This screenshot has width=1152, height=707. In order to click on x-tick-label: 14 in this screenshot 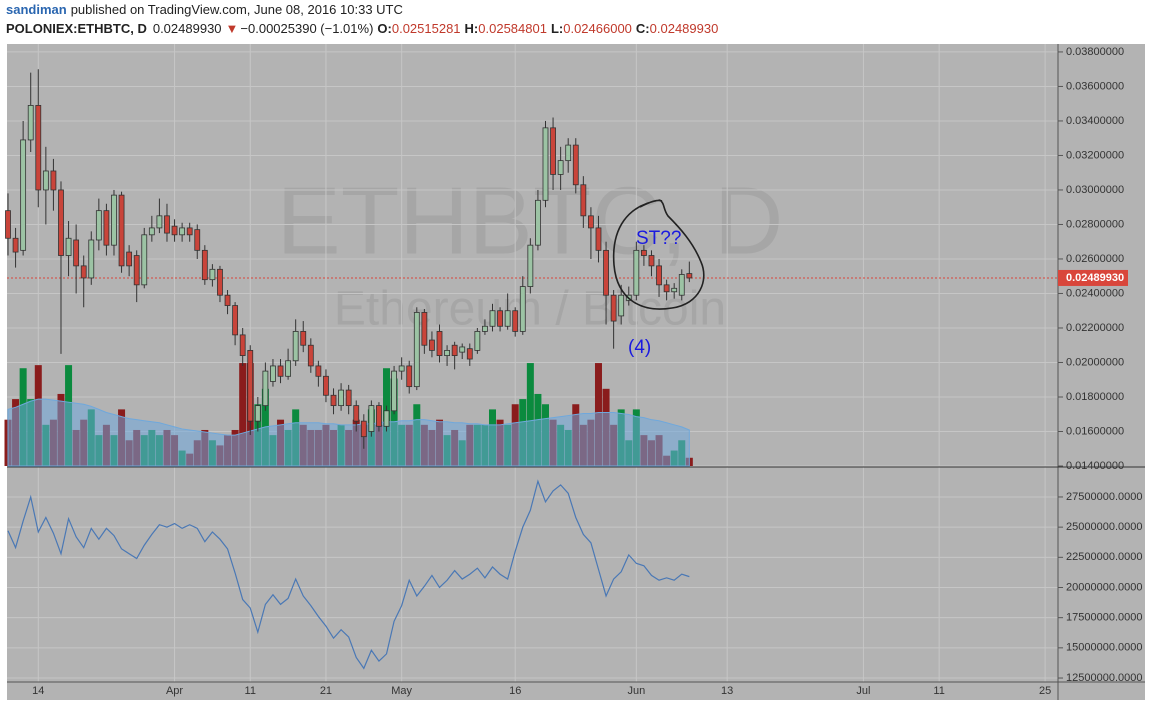, I will do `click(38, 691)`.